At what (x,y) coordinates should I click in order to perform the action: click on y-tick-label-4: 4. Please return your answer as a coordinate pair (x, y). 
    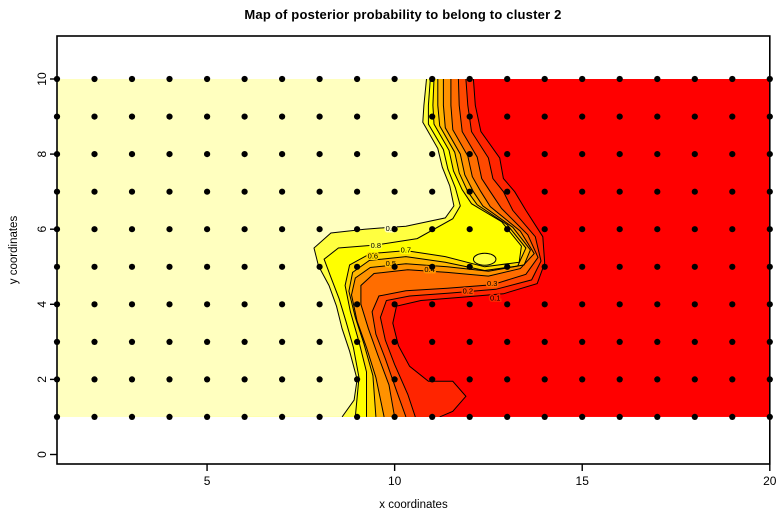
    Looking at the image, I should click on (42, 304).